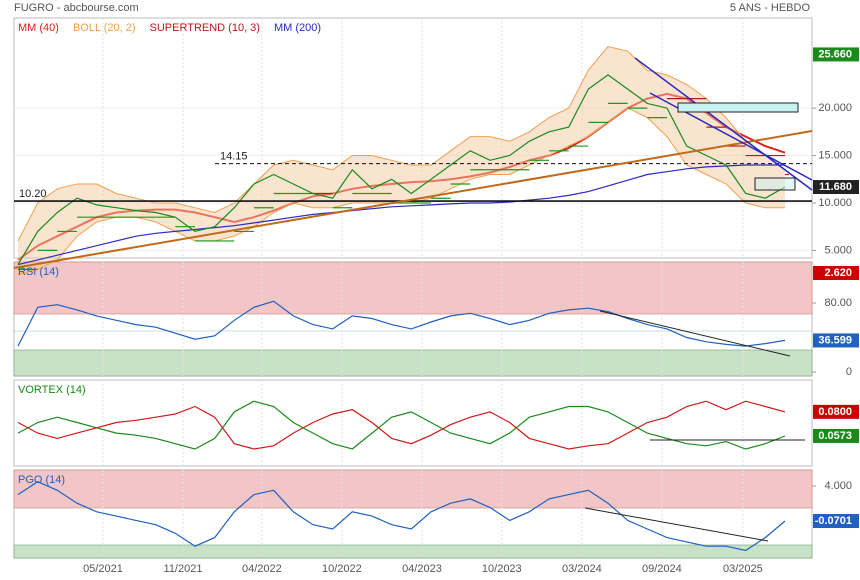 The height and width of the screenshot is (580, 860). I want to click on panel-vortex, so click(413, 423).